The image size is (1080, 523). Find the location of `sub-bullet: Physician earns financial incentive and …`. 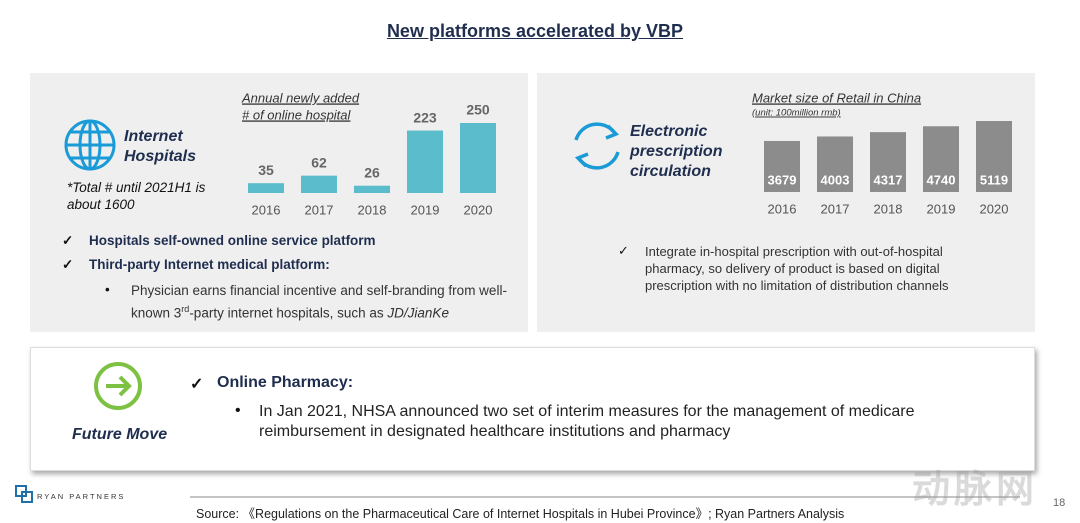

sub-bullet: Physician earns financial incentive and … is located at coordinates (323, 302).